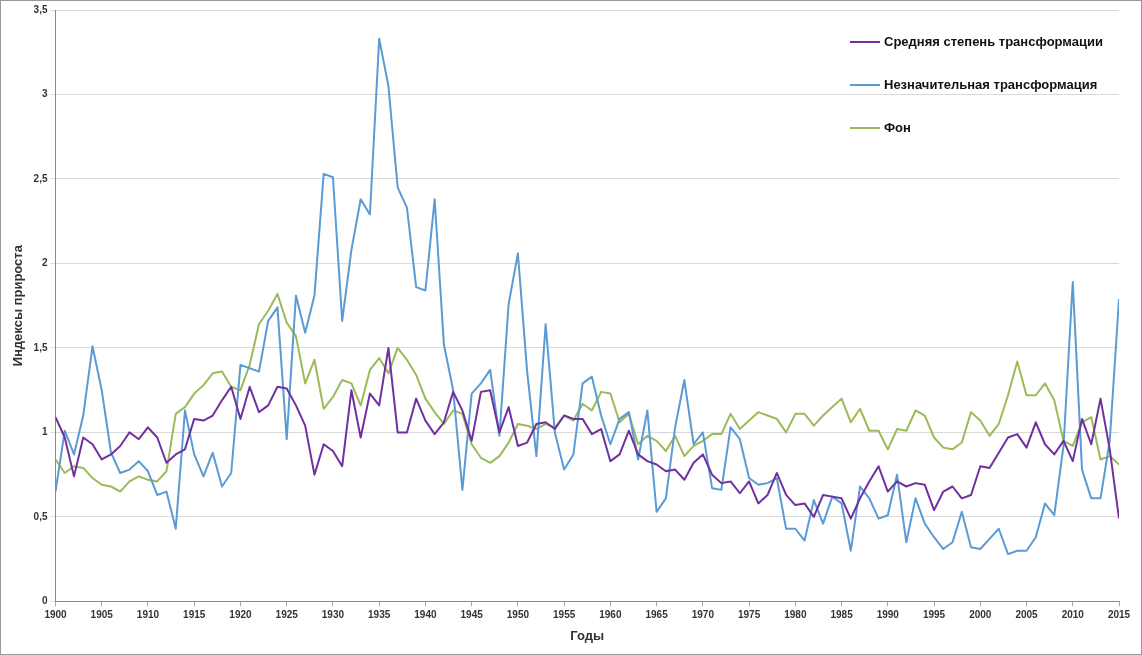 This screenshot has width=1142, height=655. What do you see at coordinates (1027, 615) in the screenshot?
I see `x-tick-label: 2005` at bounding box center [1027, 615].